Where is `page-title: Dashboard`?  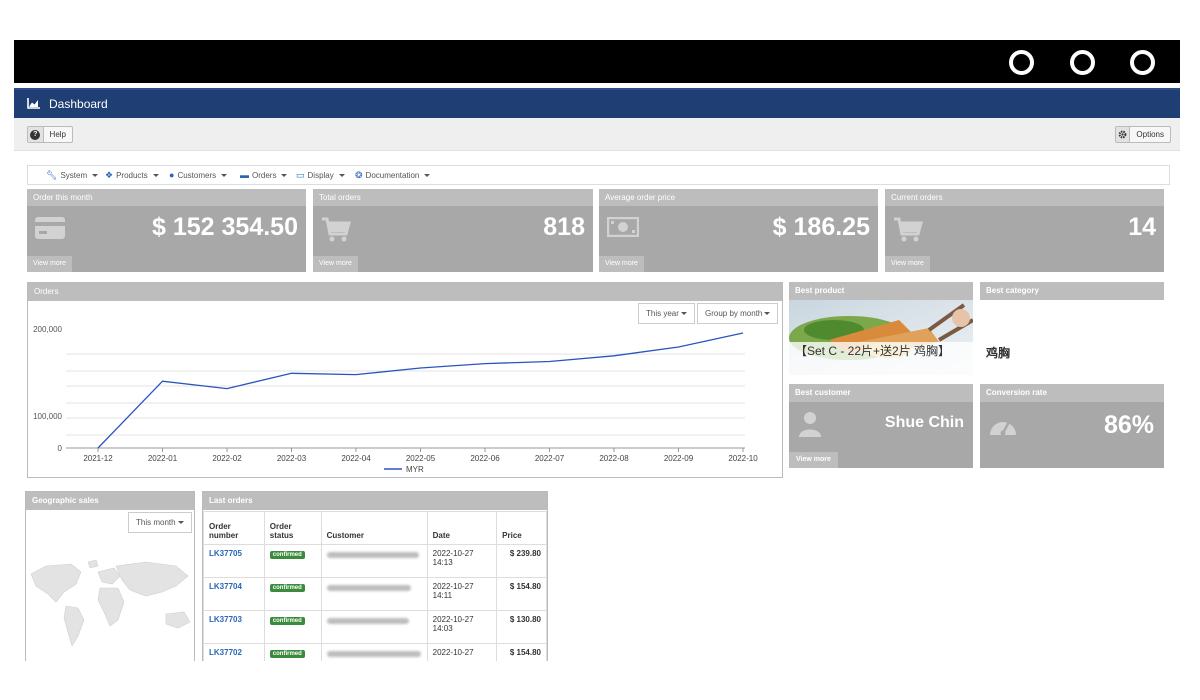 page-title: Dashboard is located at coordinates (78, 104).